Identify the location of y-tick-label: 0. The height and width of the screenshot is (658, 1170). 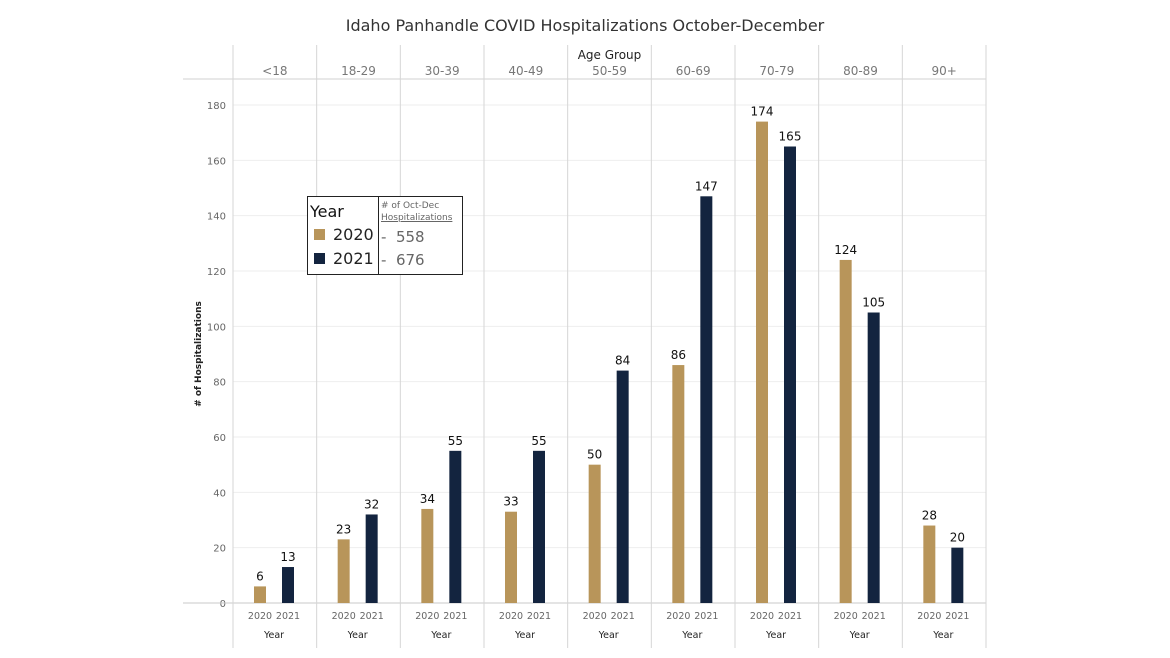
(223, 604).